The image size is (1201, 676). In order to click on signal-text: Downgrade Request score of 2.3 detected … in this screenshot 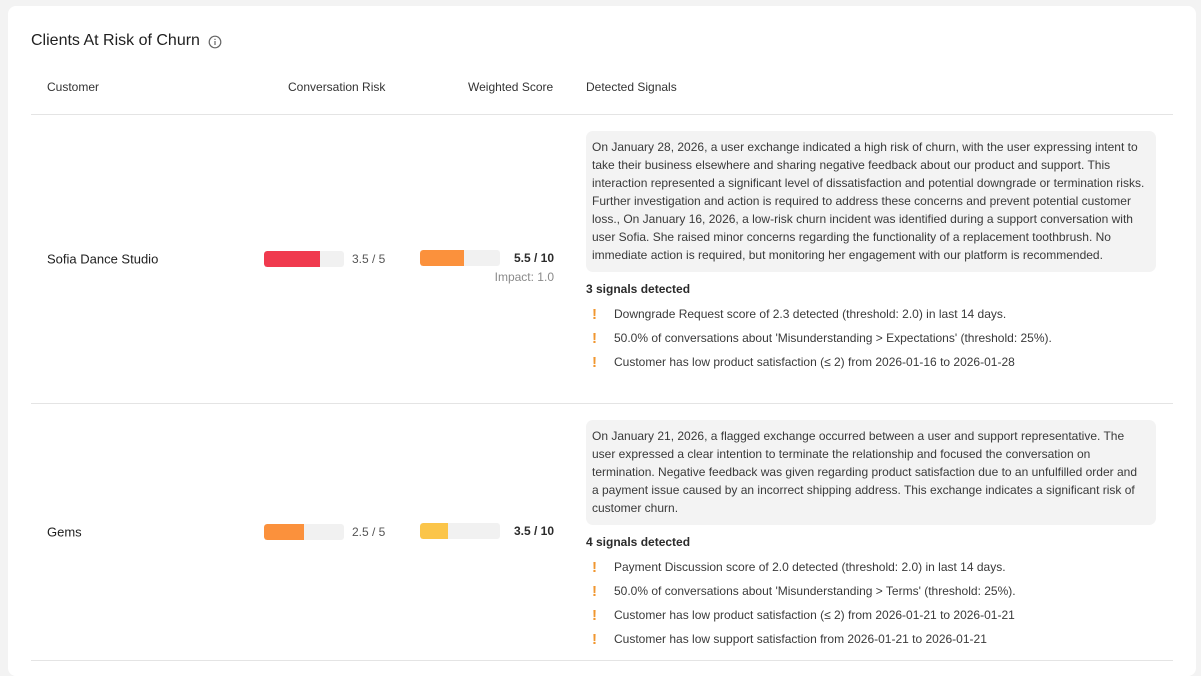, I will do `click(810, 314)`.